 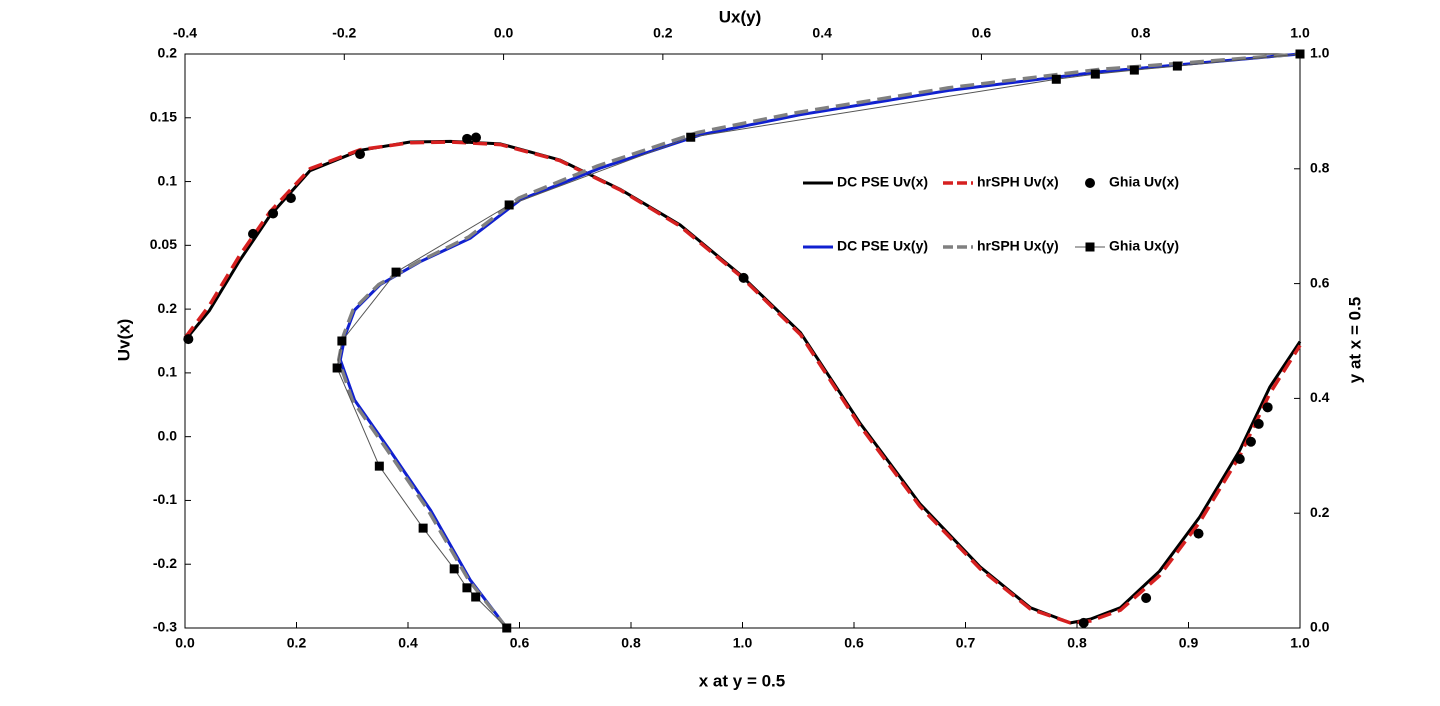 I want to click on y2-axis-label: y at x = 0.5, so click(x=1354, y=340).